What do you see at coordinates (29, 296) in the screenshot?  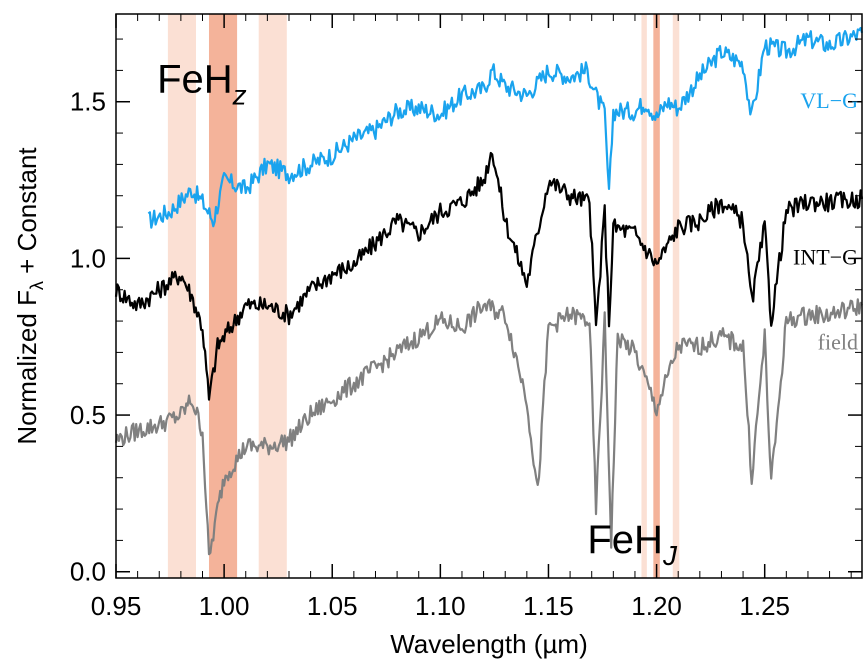 I see `y-axis-title: Normalized Fλ + Constant` at bounding box center [29, 296].